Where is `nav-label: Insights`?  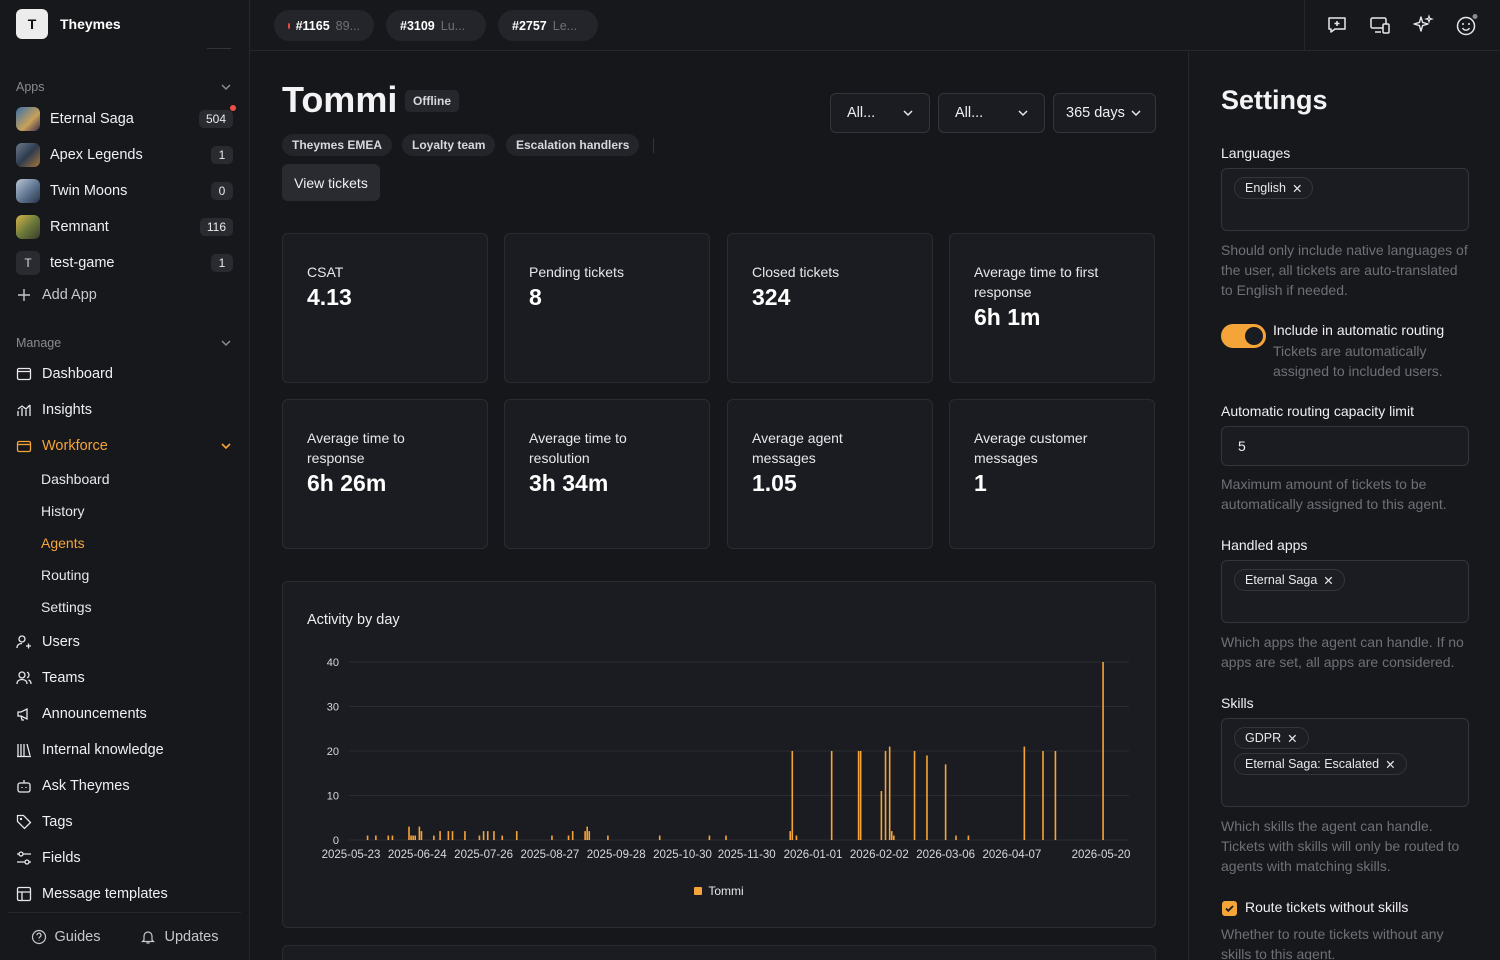
nav-label: Insights is located at coordinates (67, 410).